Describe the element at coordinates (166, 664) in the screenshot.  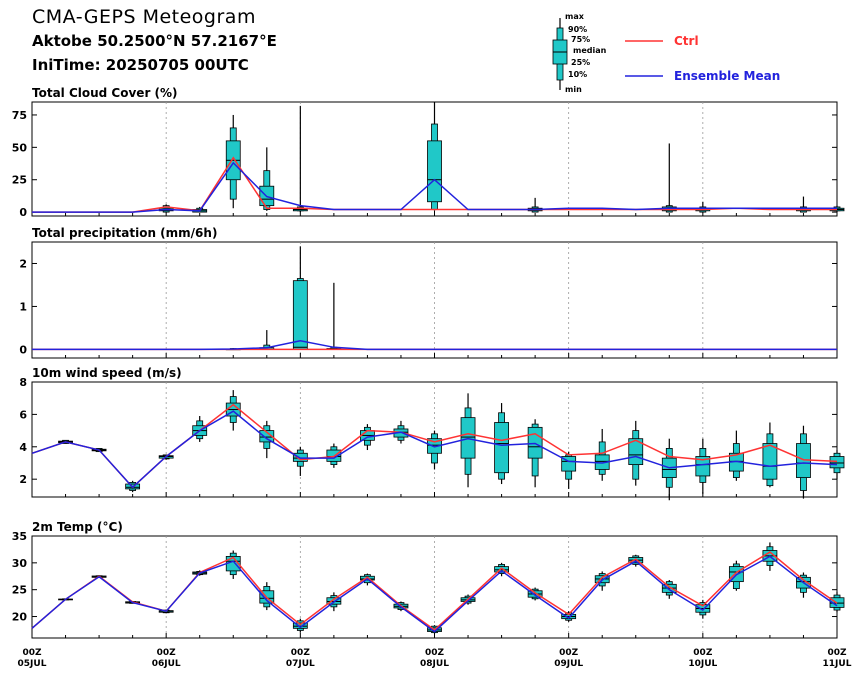
I see `x-tick-label-date: 06JUL` at that location.